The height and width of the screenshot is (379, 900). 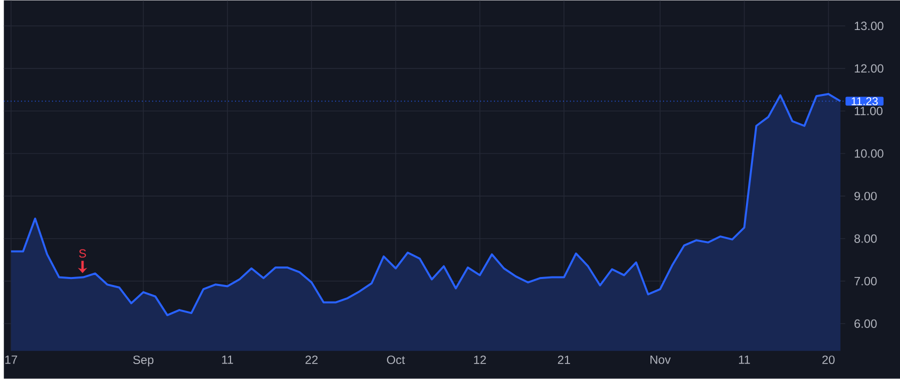 I want to click on y-tick-label: 11.00, so click(x=868, y=111).